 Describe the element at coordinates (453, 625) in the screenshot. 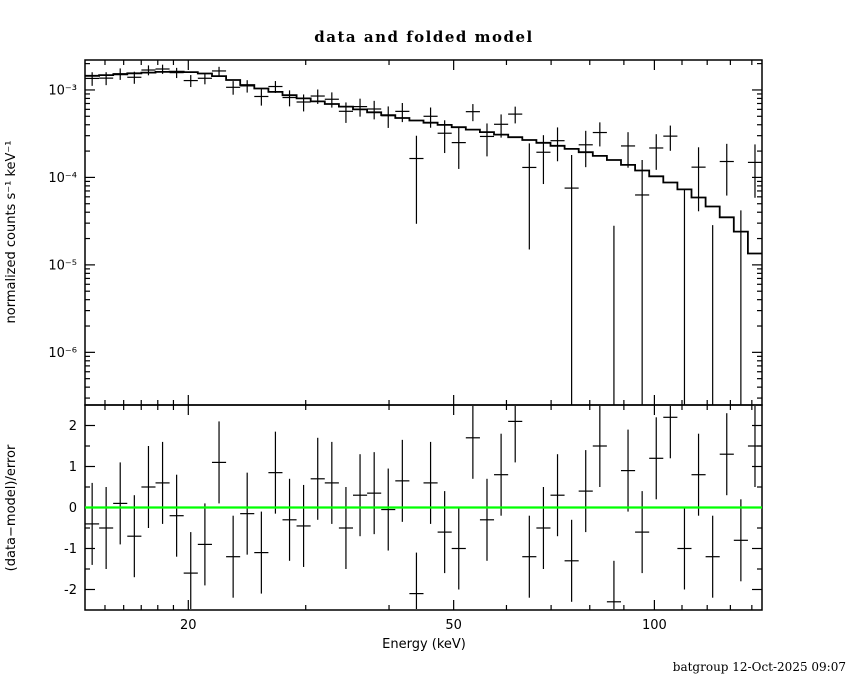

I see `x-tick-label: 50` at that location.